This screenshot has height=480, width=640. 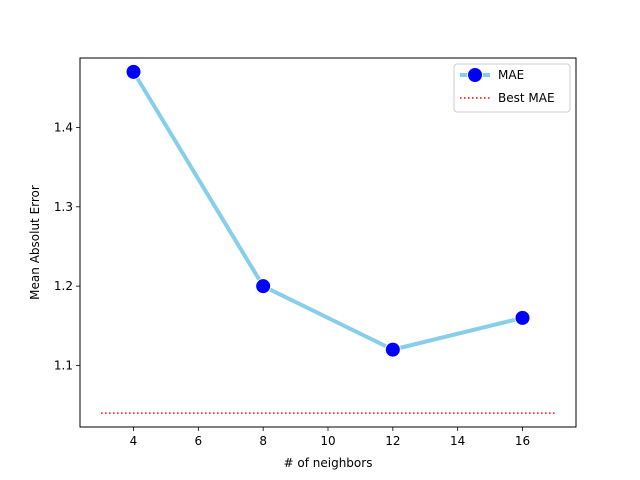 I want to click on y-tick-label: 1.2, so click(x=63, y=286).